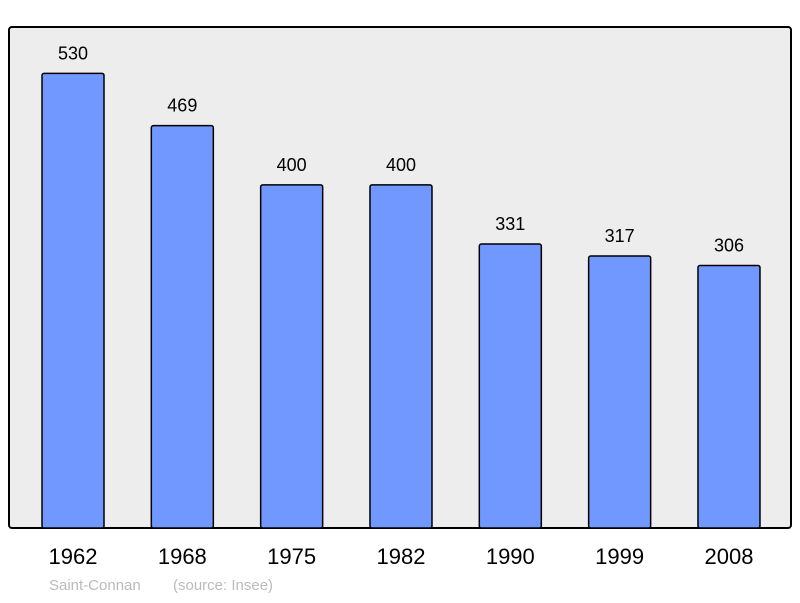 The width and height of the screenshot is (800, 603). I want to click on bar-1962, so click(73, 300).